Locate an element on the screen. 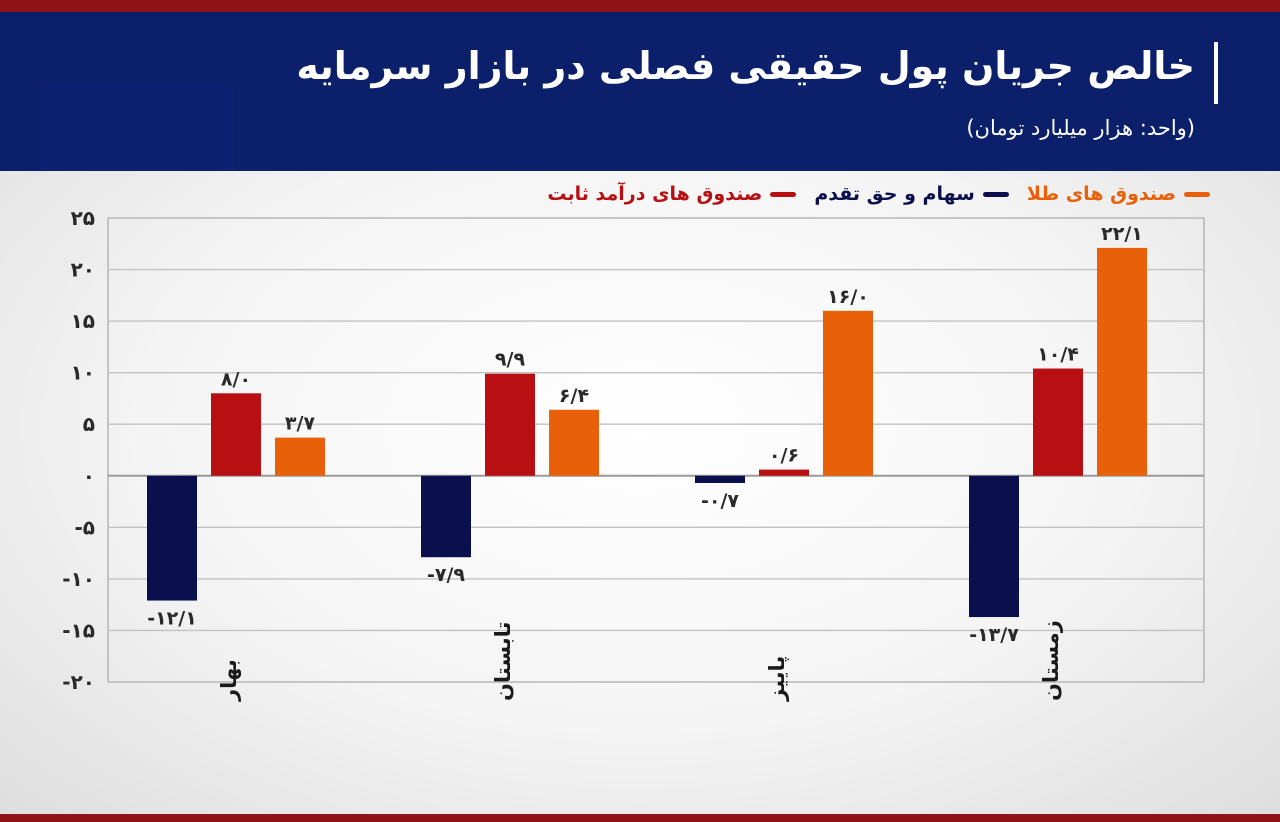  stocks-value-label: -۷/۹ is located at coordinates (446, 575).